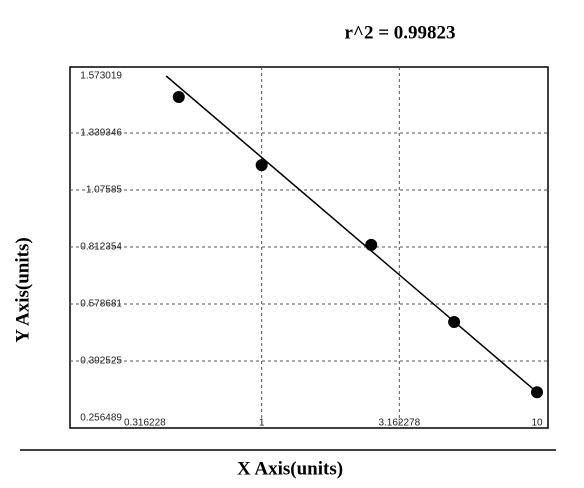 The width and height of the screenshot is (584, 488). What do you see at coordinates (22, 289) in the screenshot?
I see `y-axis-label: Y Axis(units)` at bounding box center [22, 289].